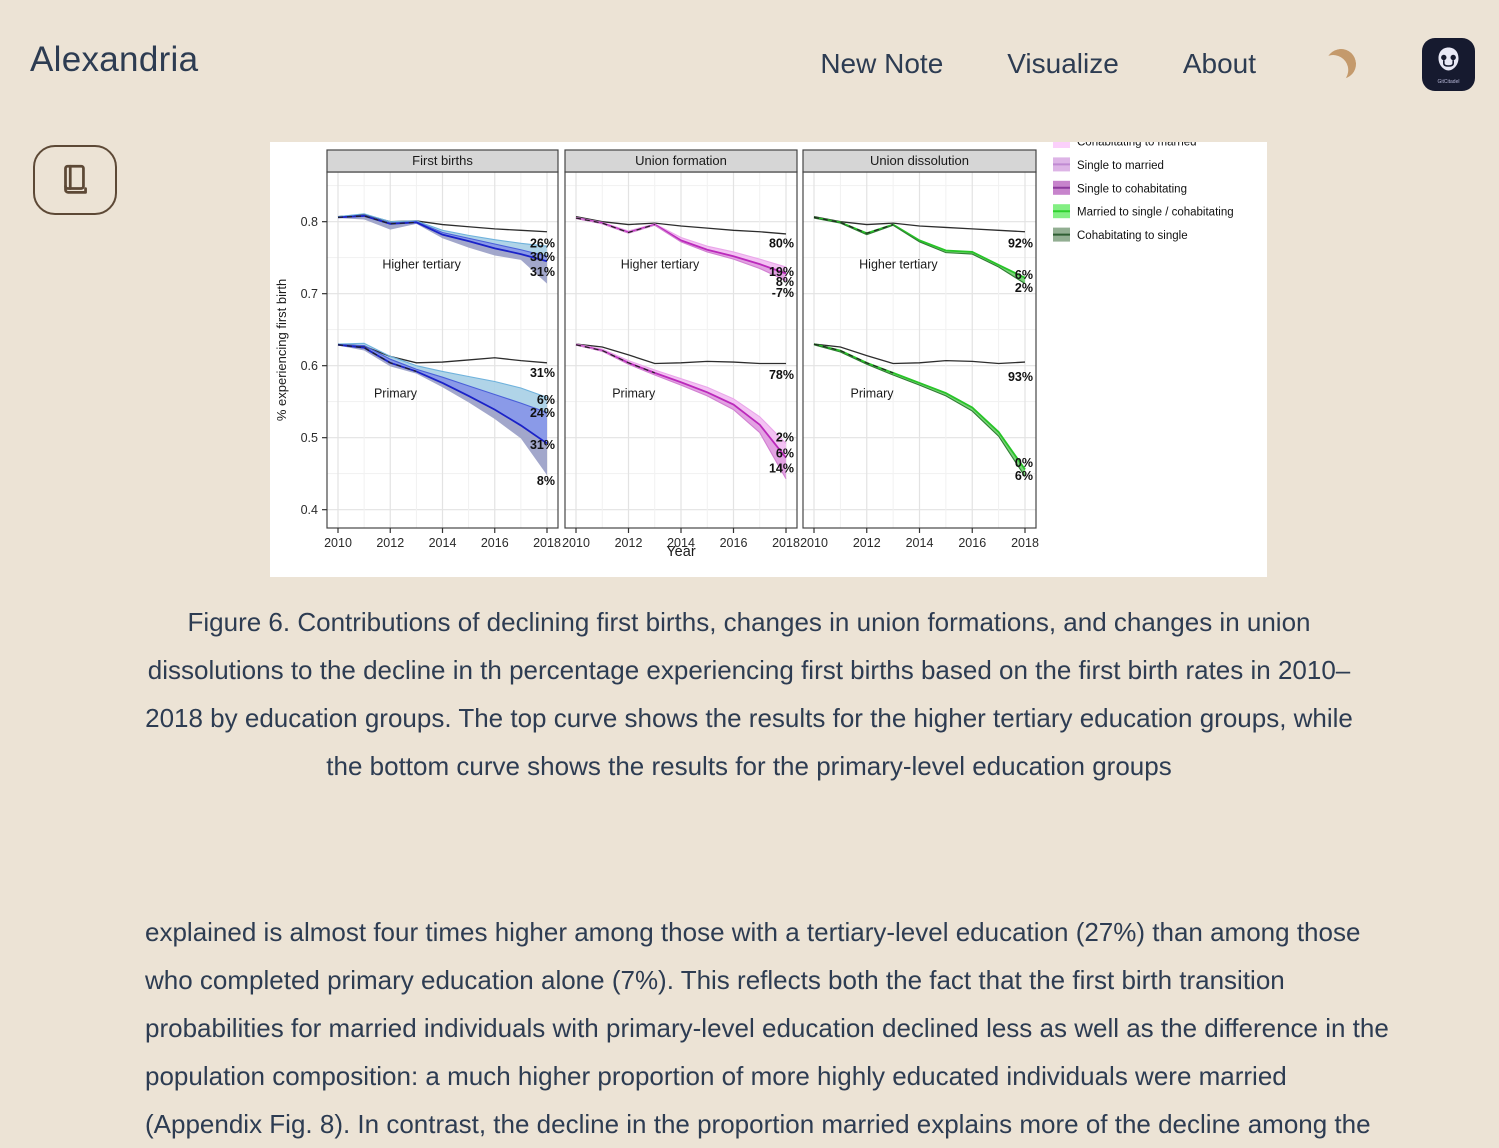  Describe the element at coordinates (309, 366) in the screenshot. I see `svg-text: 0.6` at that location.